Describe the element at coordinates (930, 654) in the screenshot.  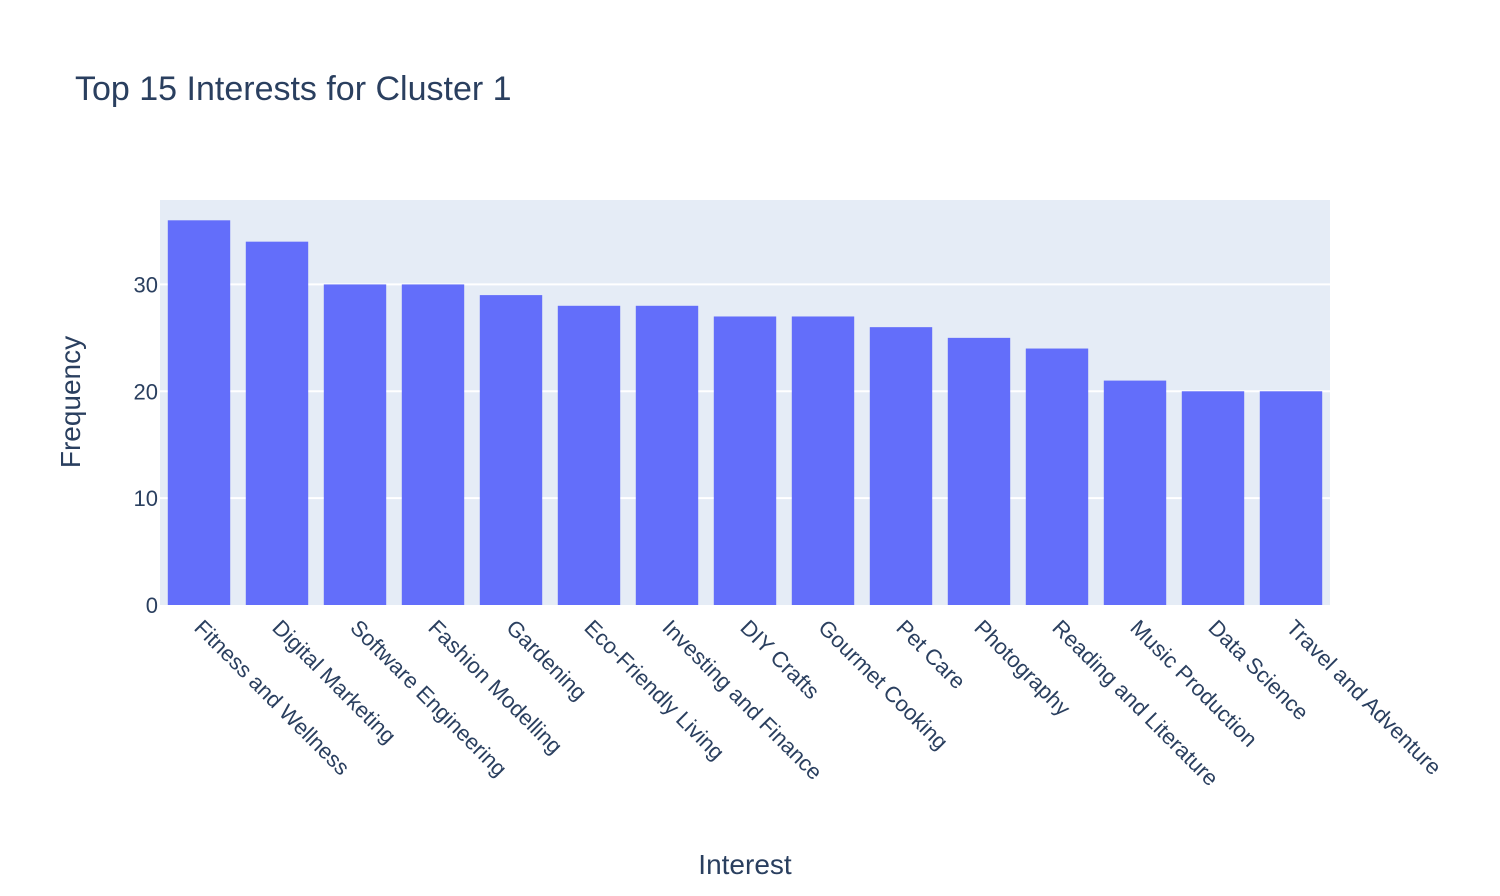
I see `x-tick-label: Pet Care` at that location.